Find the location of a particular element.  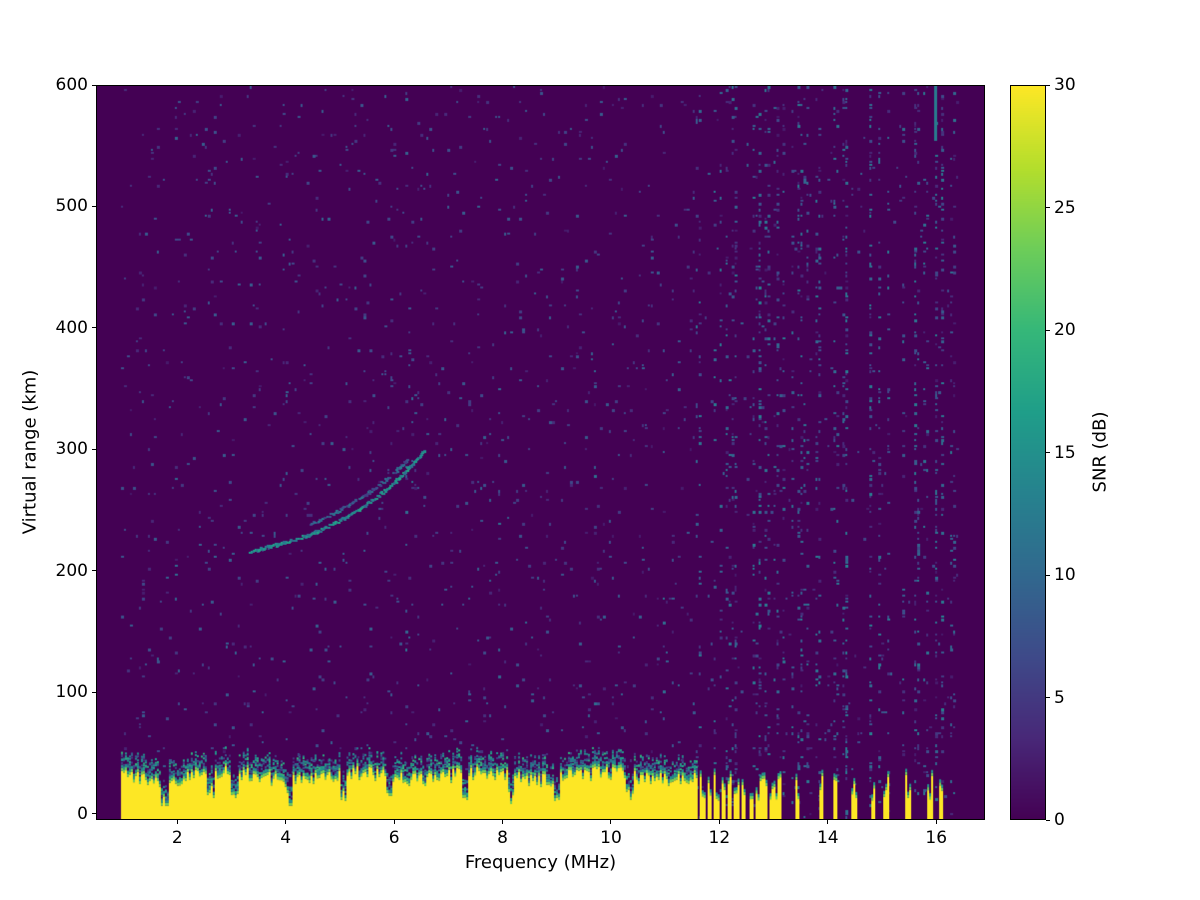

x-tick-label: 6 is located at coordinates (394, 838).